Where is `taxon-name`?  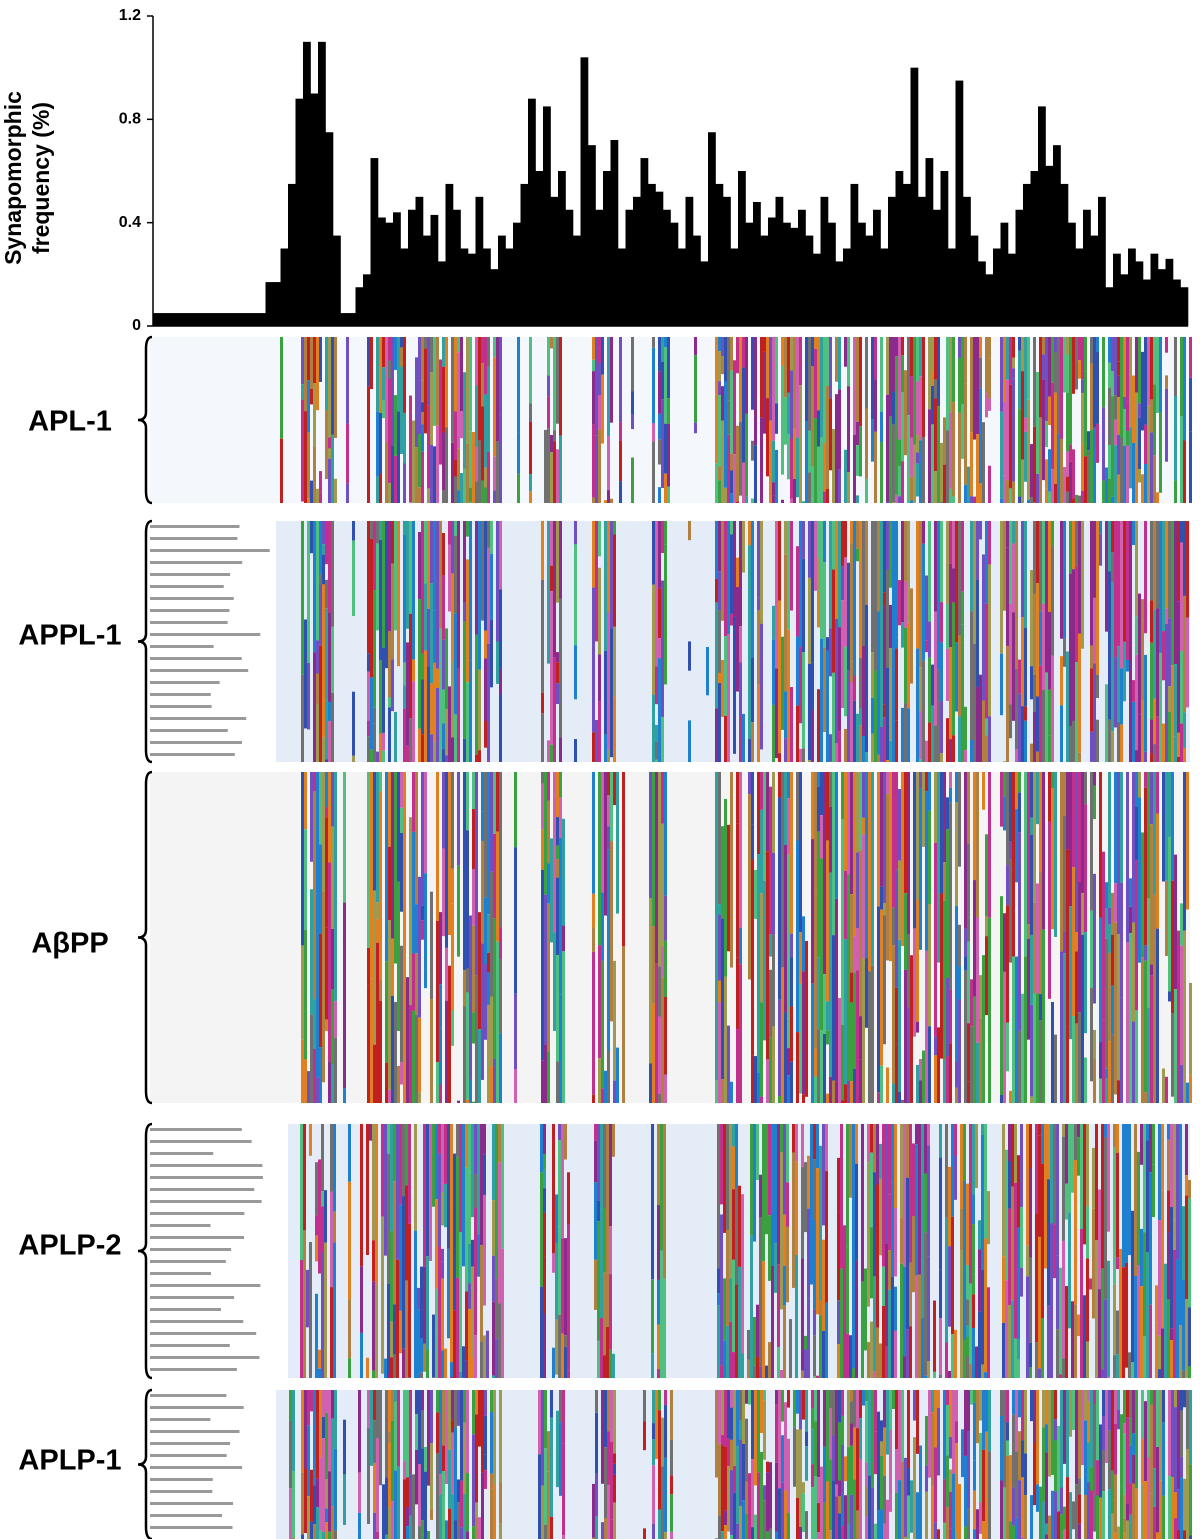
taxon-name is located at coordinates (182, 1153).